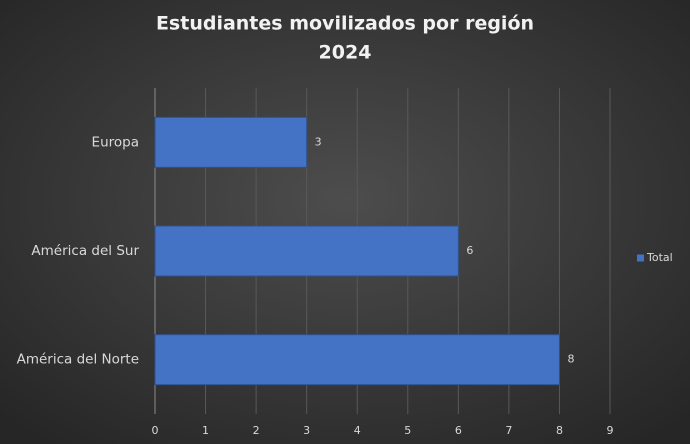 This screenshot has width=690, height=444. I want to click on data-label: 8, so click(570, 359).